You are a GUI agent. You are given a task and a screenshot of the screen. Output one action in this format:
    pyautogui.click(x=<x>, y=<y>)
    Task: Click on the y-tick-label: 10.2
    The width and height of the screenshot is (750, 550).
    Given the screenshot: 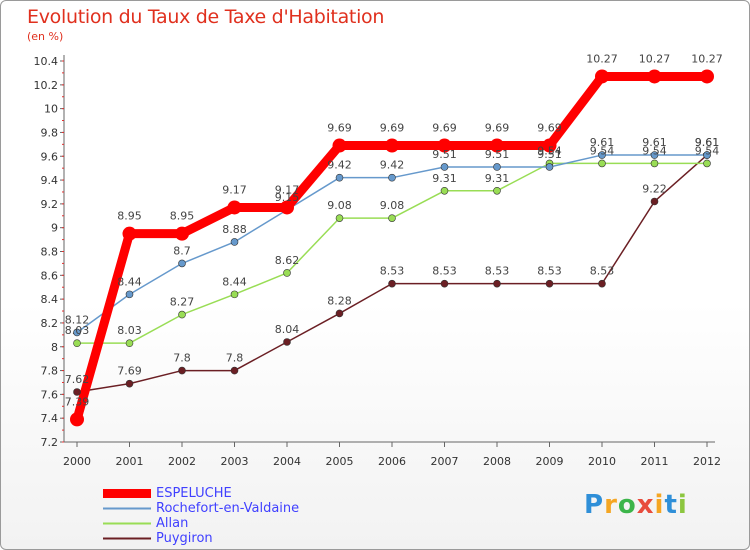 What is the action you would take?
    pyautogui.click(x=46, y=85)
    